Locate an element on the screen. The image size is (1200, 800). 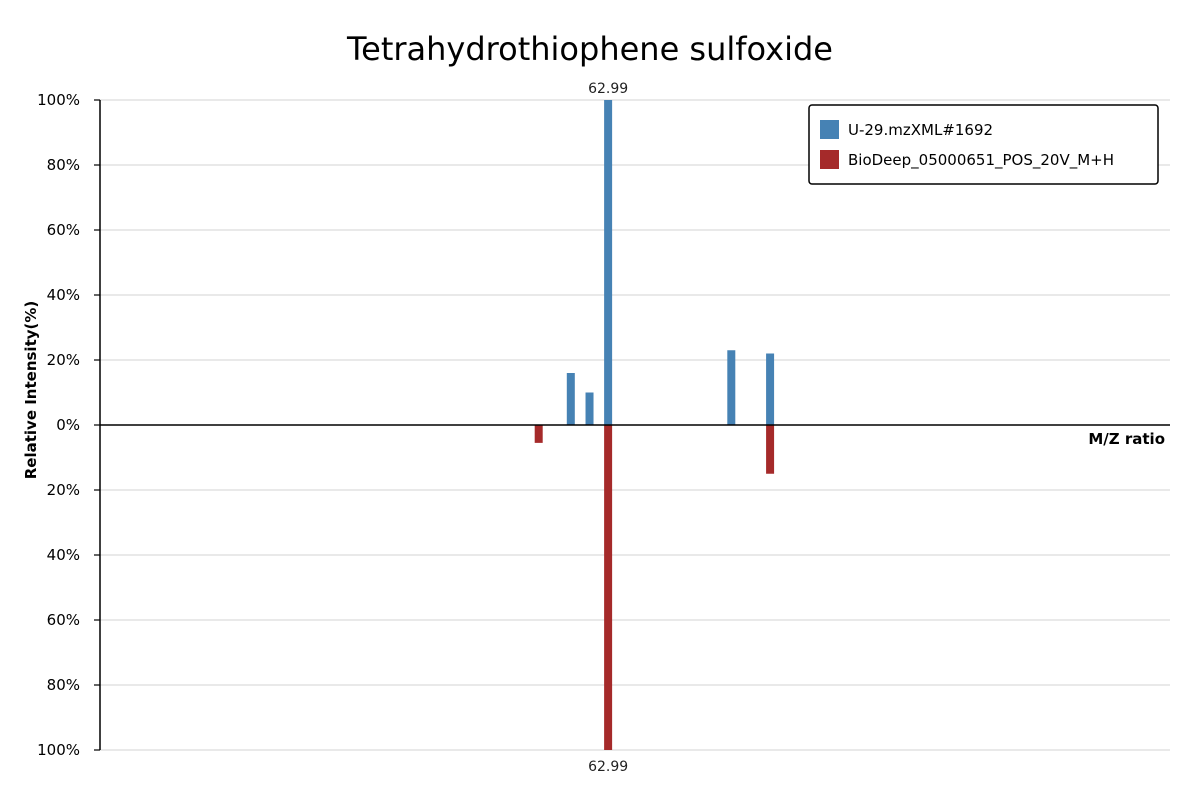
legend-label-series-1: U-29.mzXML#1692 is located at coordinates (920, 130).